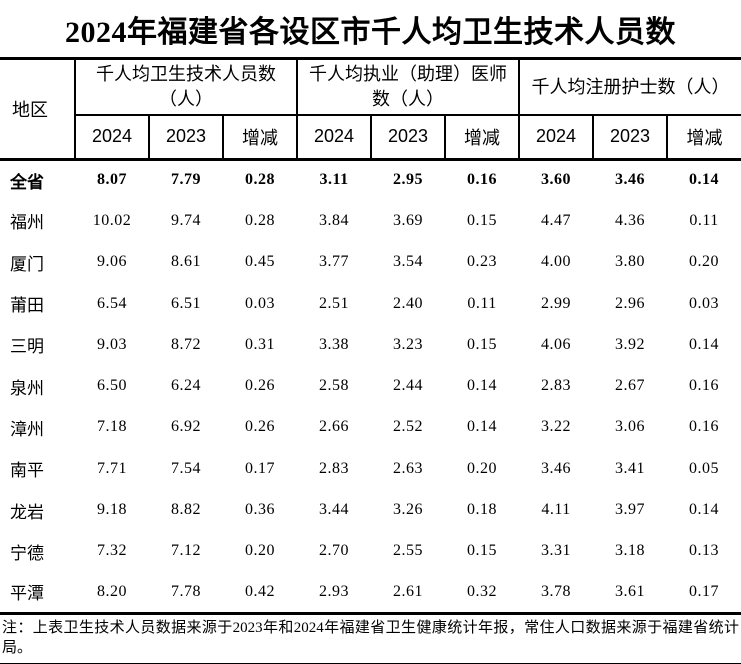 The width and height of the screenshot is (741, 664). I want to click on sub-header-2024: 2024, so click(335, 138).